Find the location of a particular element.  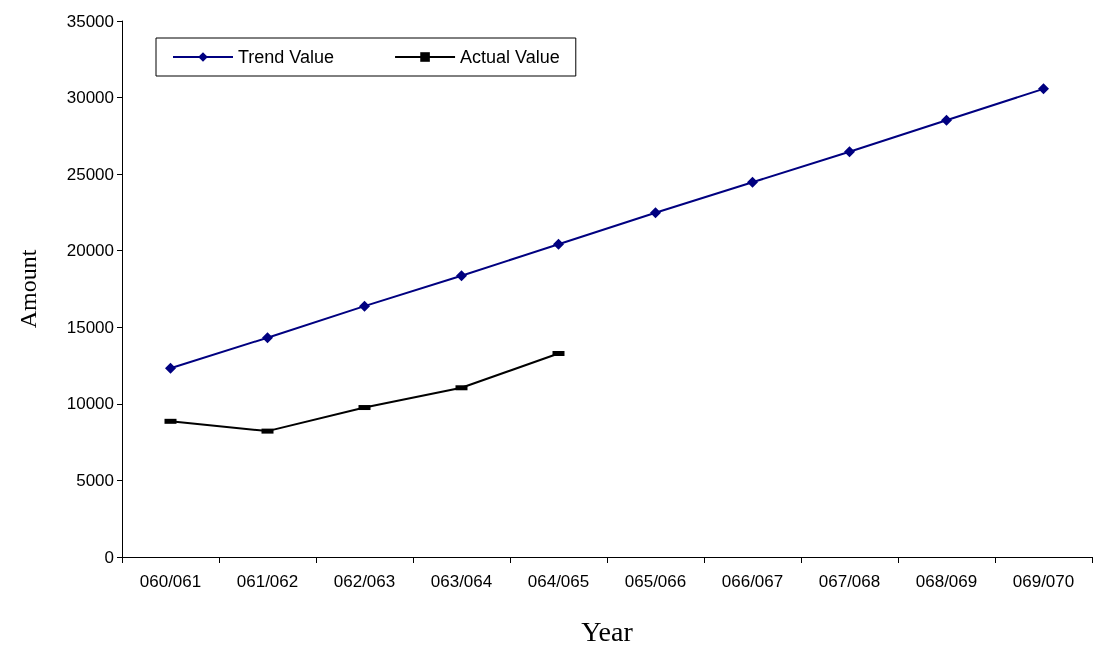

x-tick-label: 066/067 is located at coordinates (752, 581).